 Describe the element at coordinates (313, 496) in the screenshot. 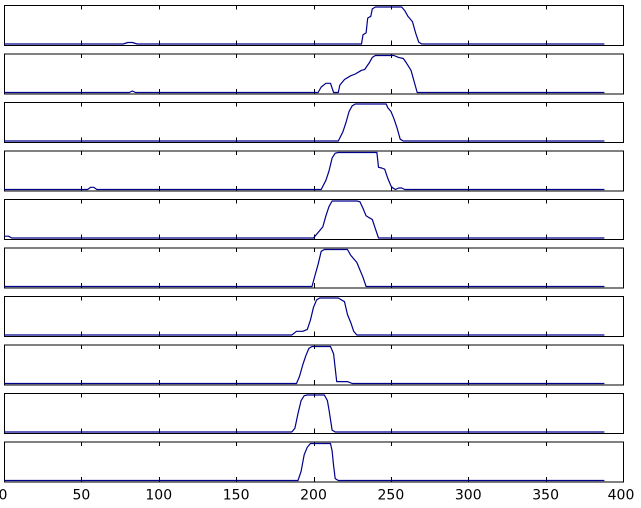

I see `x-tick-label: 200` at that location.